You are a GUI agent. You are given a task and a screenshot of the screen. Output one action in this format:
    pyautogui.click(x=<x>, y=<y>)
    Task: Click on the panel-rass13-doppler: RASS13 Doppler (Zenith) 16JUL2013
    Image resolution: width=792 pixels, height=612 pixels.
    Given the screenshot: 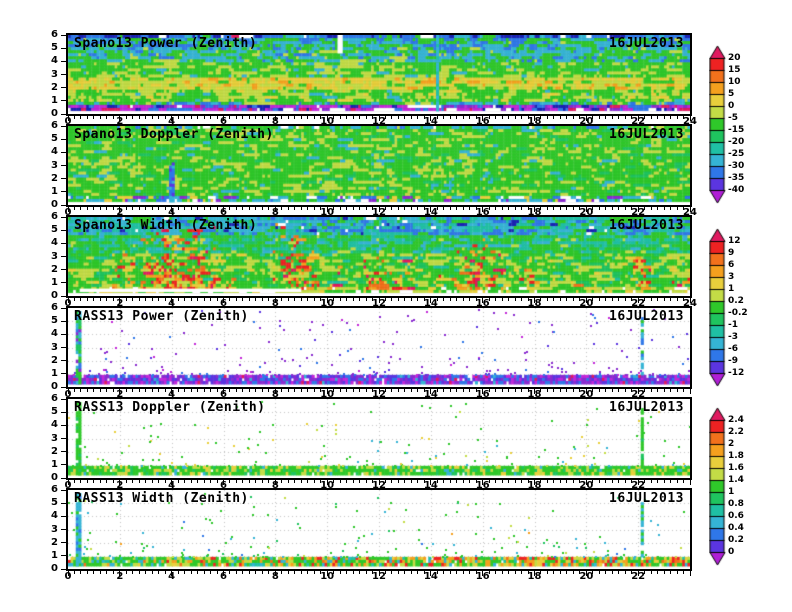 What is the action you would take?
    pyautogui.click(x=379, y=438)
    